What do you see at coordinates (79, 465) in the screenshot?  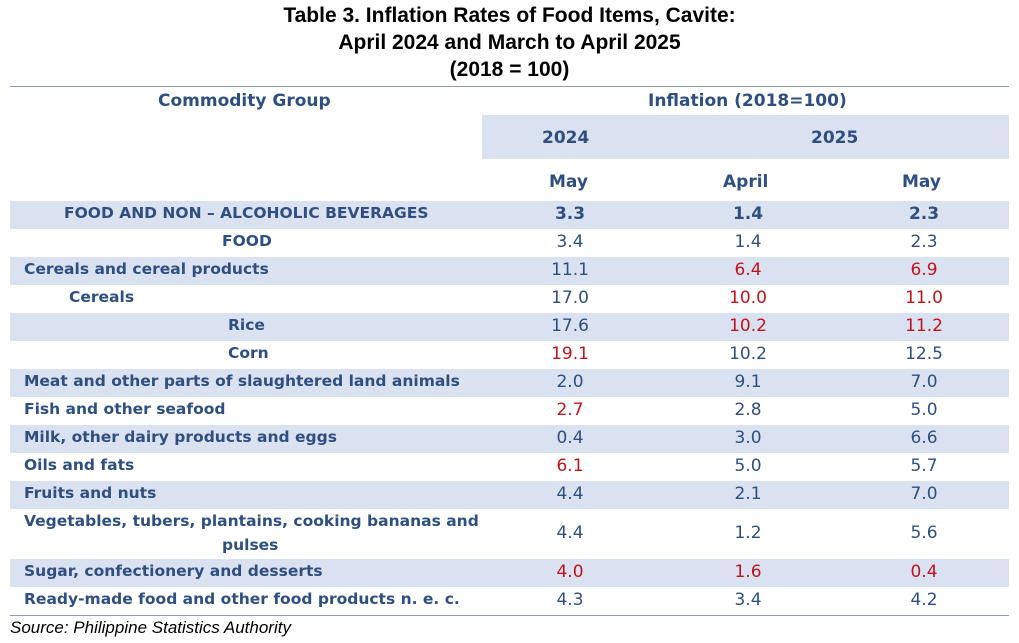 I see `row-label: Oils and fats` at bounding box center [79, 465].